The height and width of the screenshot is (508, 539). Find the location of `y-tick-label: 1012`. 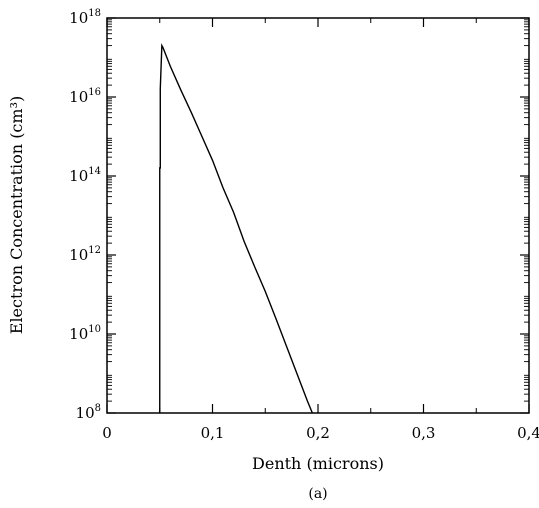

y-tick-label: 1012 is located at coordinates (85, 254).